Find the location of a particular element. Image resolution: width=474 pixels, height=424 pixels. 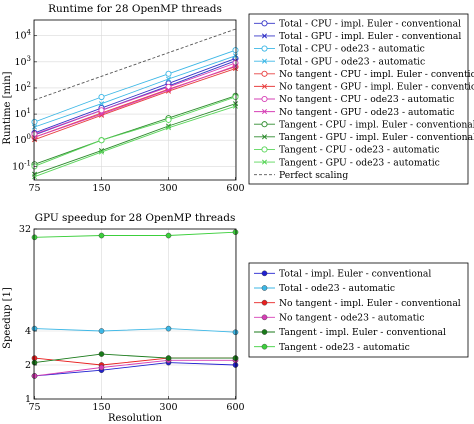

runtime-chart-title: Runtime for 28 OpenMP threads is located at coordinates (135, 9).